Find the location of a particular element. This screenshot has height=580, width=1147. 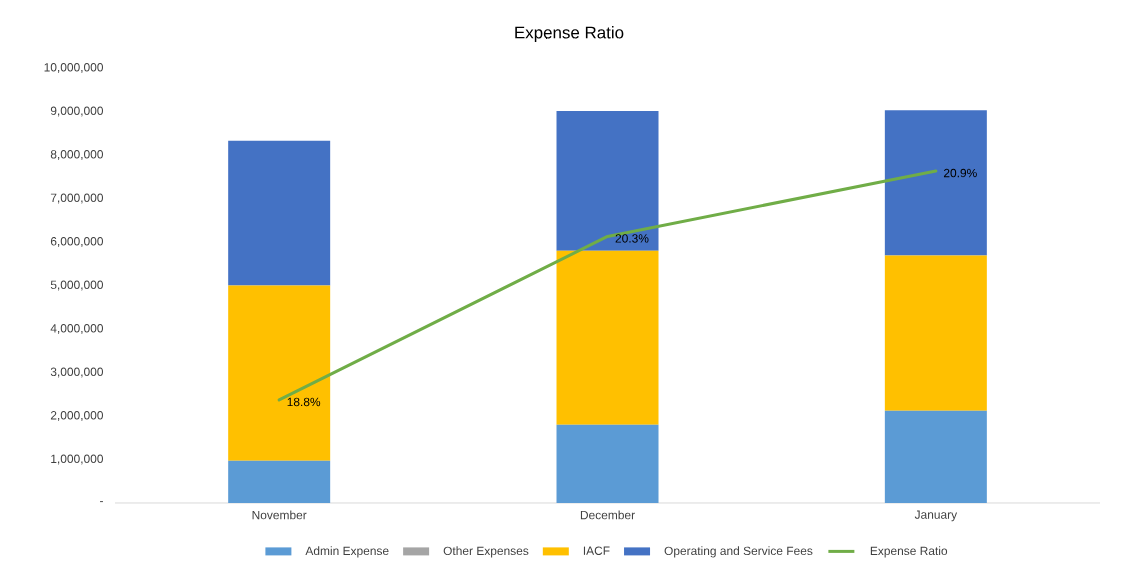

data-label: 20.3% is located at coordinates (632, 238).